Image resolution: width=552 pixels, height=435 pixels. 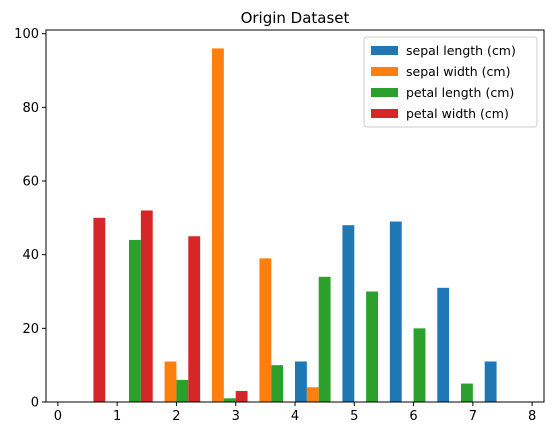 I want to click on y-tick-label-60: 60, so click(x=30, y=182).